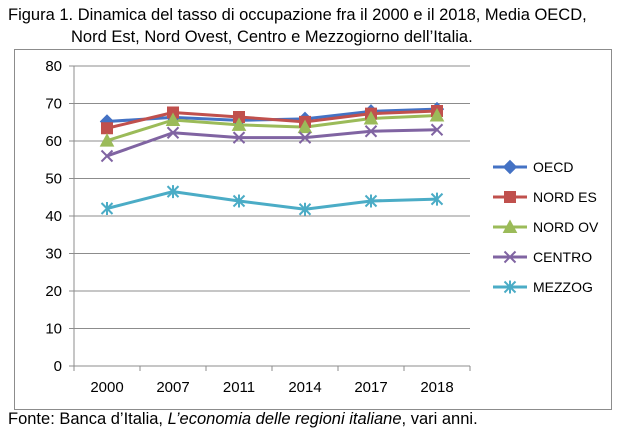 This screenshot has width=631, height=438. I want to click on source-prefix: Fonte: Banca d’Italia,, so click(88, 419).